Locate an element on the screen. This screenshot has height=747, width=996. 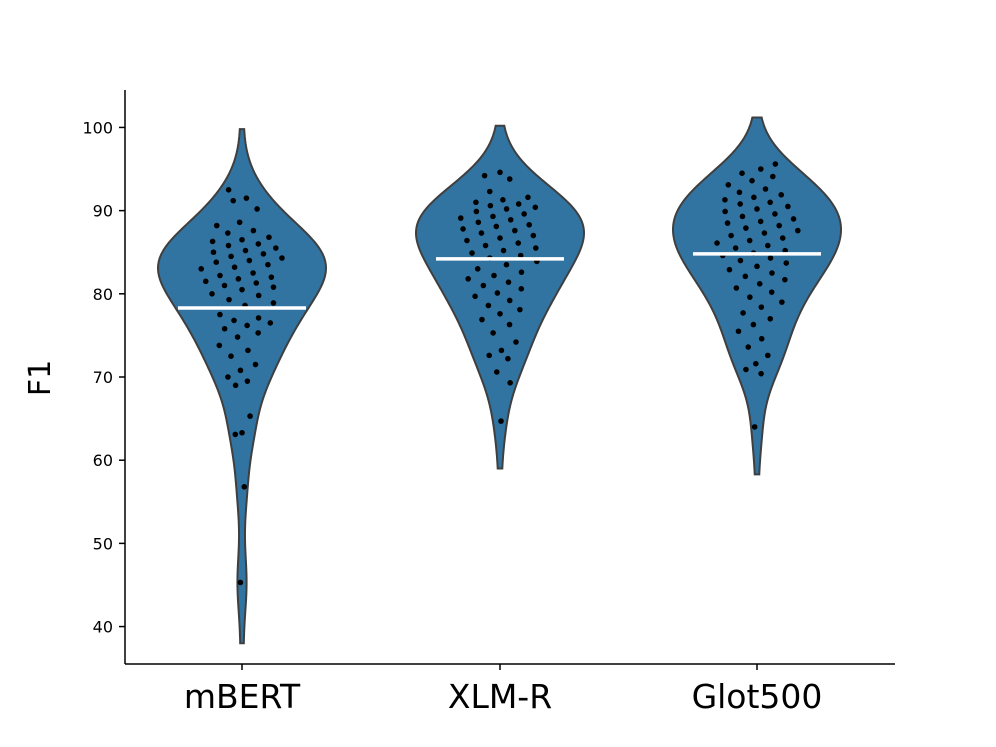
y-tick-label: 80 is located at coordinates (103, 294).